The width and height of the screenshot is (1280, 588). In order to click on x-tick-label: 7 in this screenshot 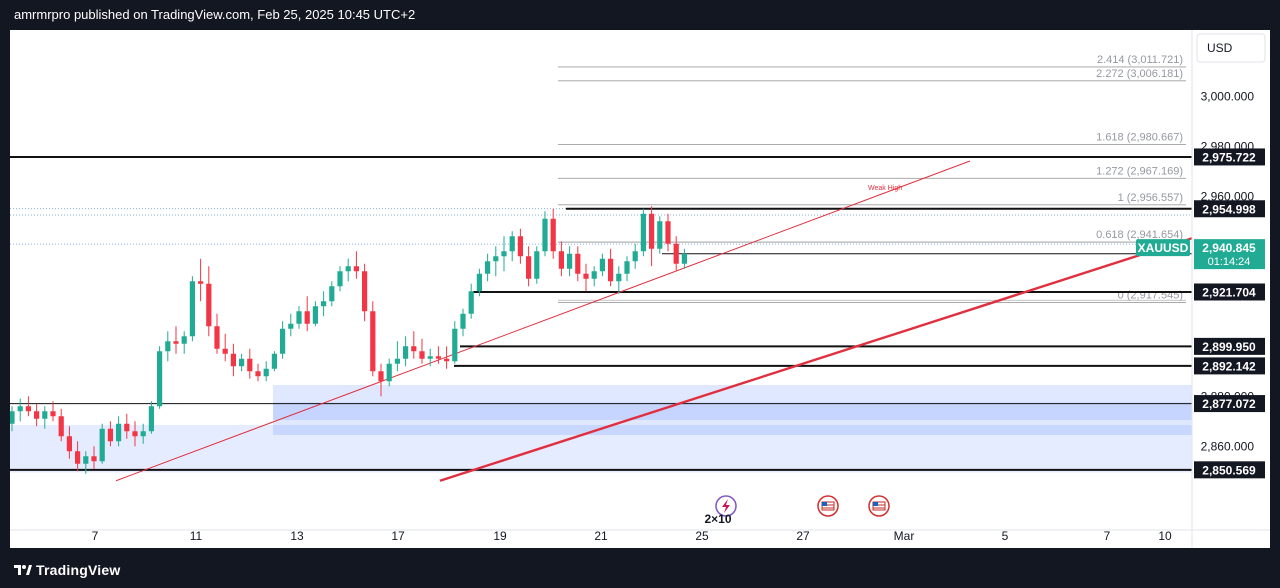, I will do `click(95, 536)`.